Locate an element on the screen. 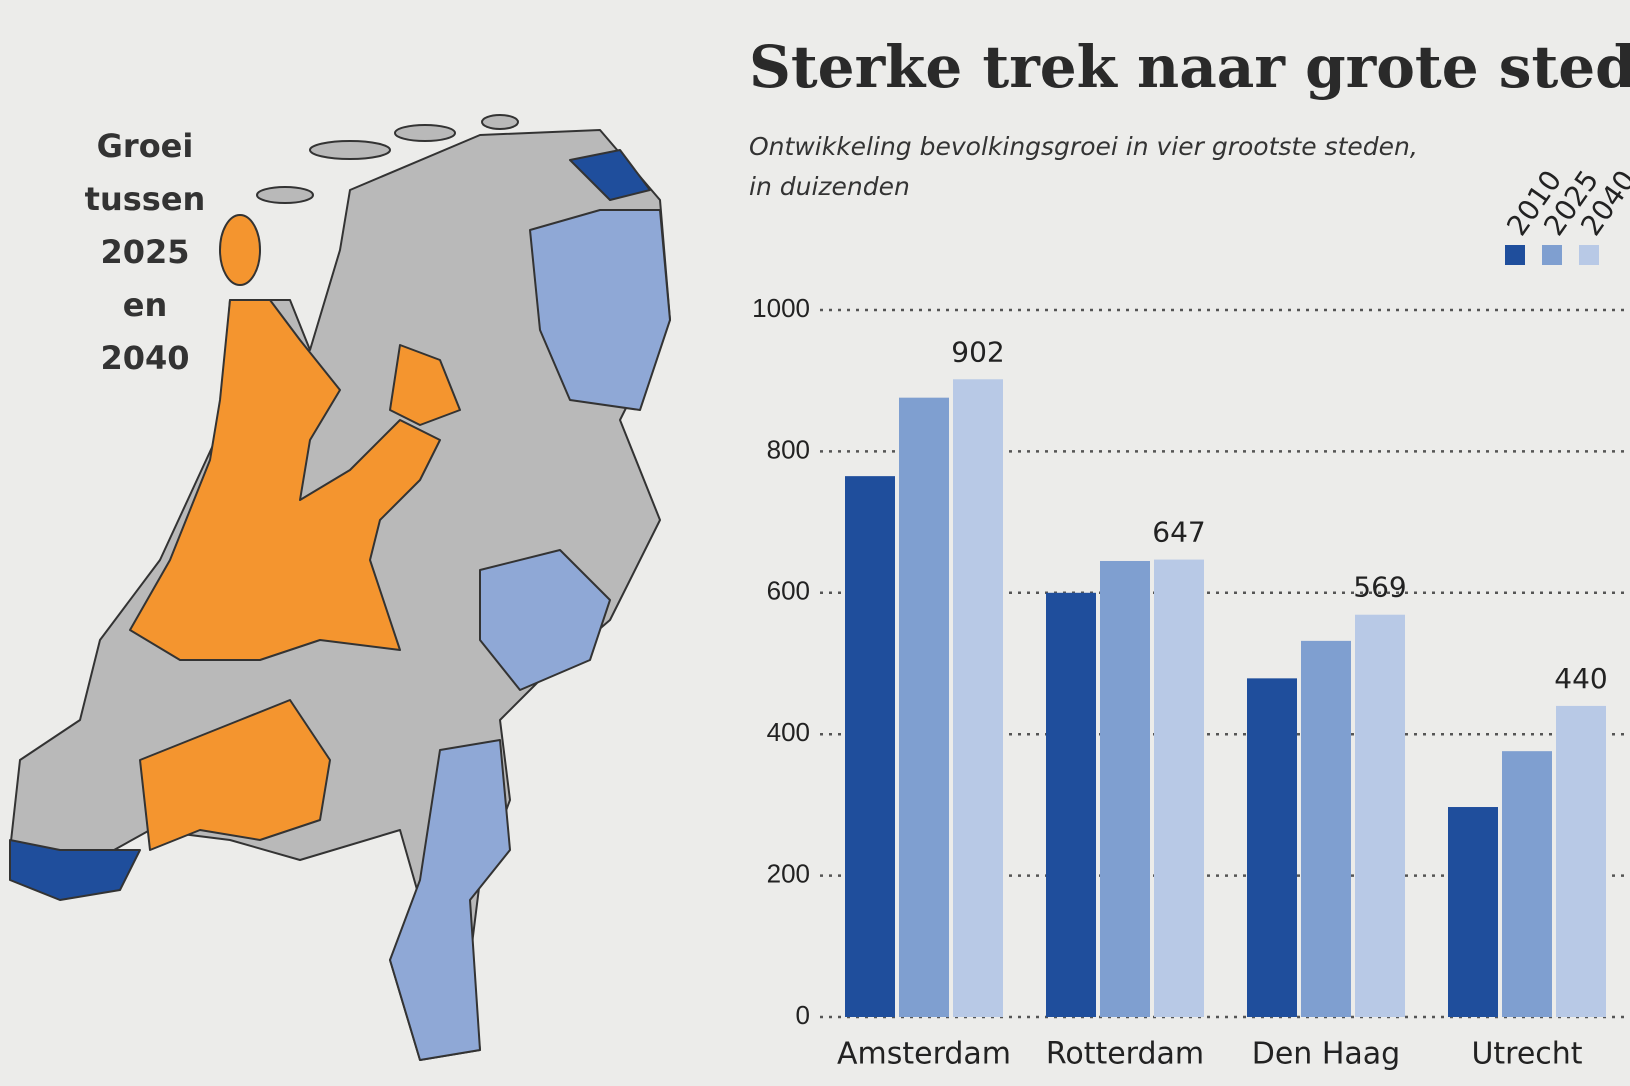 Image resolution: width=1630 pixels, height=1086 pixels. map-label: 2040 is located at coordinates (144, 358).